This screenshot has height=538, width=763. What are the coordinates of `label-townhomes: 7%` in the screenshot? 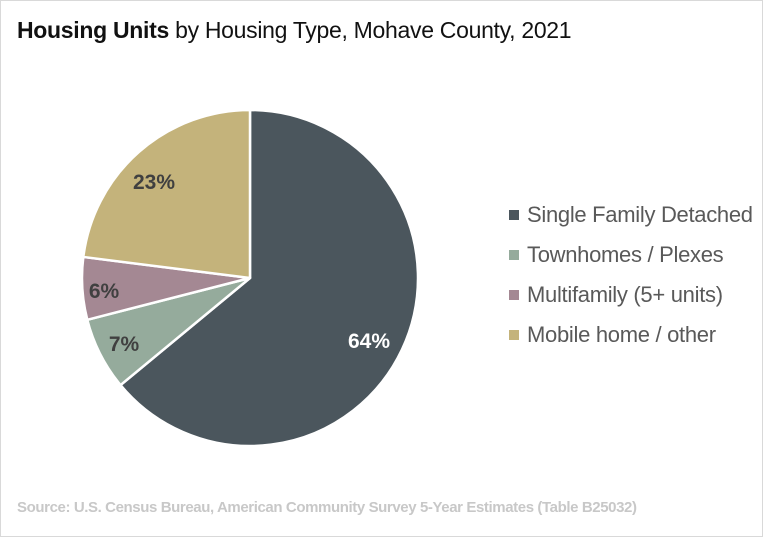 It's located at (124, 344).